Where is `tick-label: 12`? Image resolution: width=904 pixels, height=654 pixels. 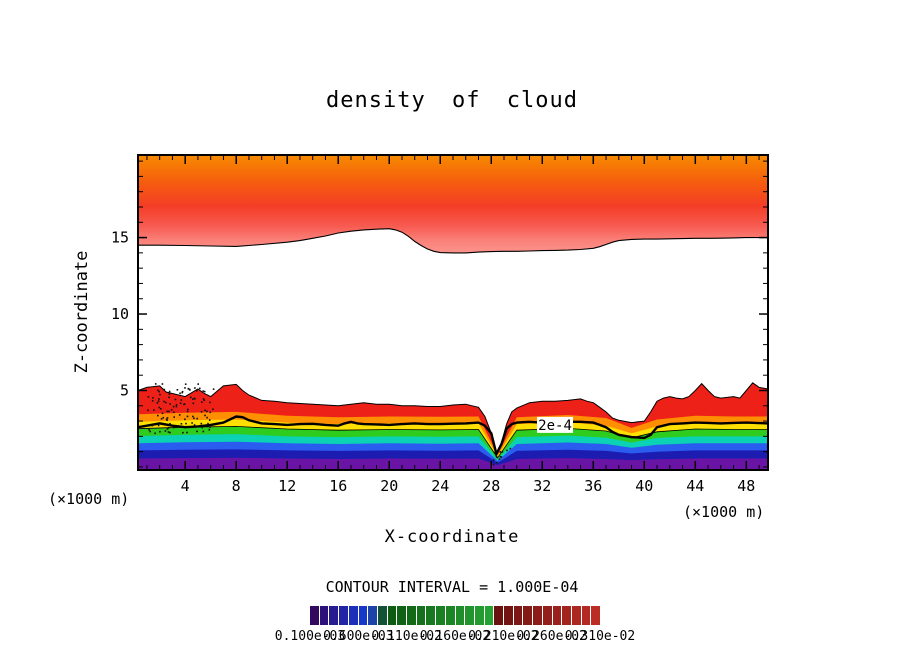
tick-label: 12 is located at coordinates (287, 486).